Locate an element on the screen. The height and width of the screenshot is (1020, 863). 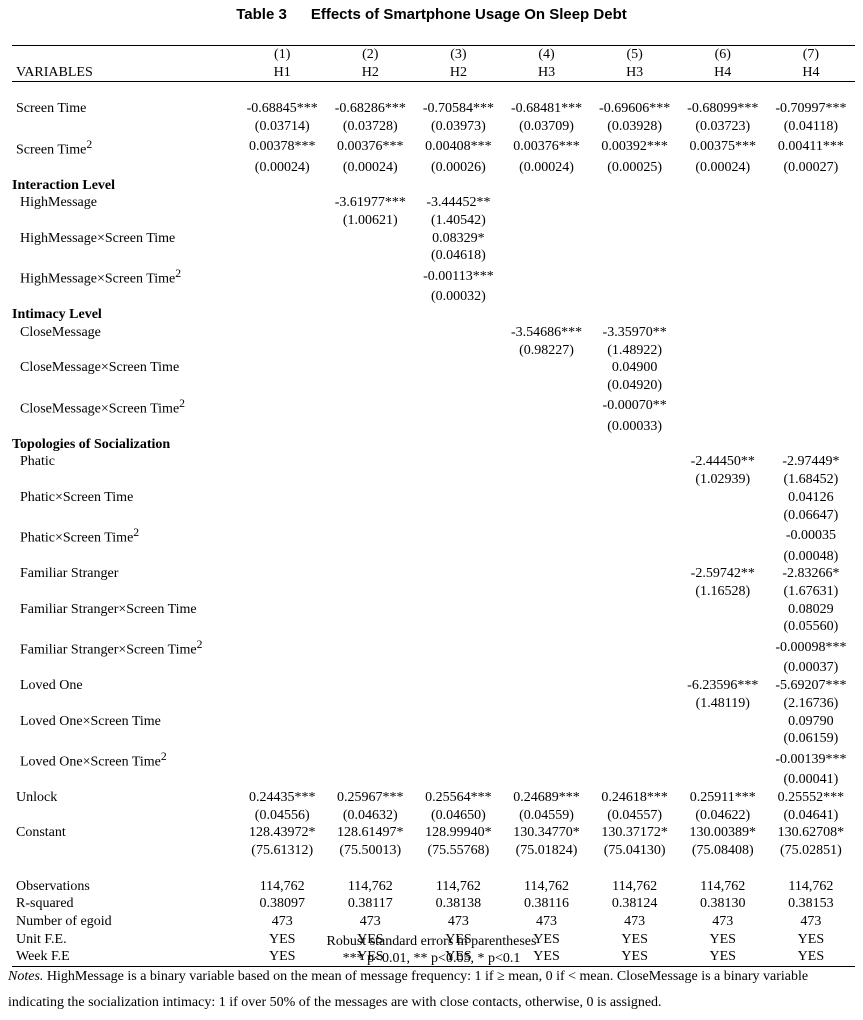
table-number: Table 3 is located at coordinates (261, 14).